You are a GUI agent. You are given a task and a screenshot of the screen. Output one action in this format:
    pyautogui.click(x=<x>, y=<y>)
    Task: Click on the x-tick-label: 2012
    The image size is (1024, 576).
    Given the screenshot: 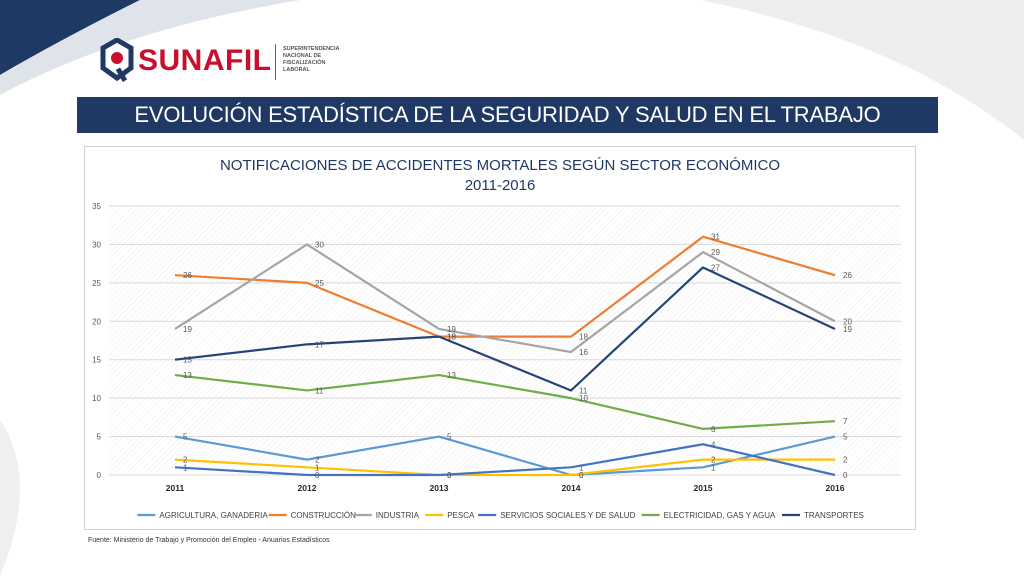 What is the action you would take?
    pyautogui.click(x=307, y=488)
    